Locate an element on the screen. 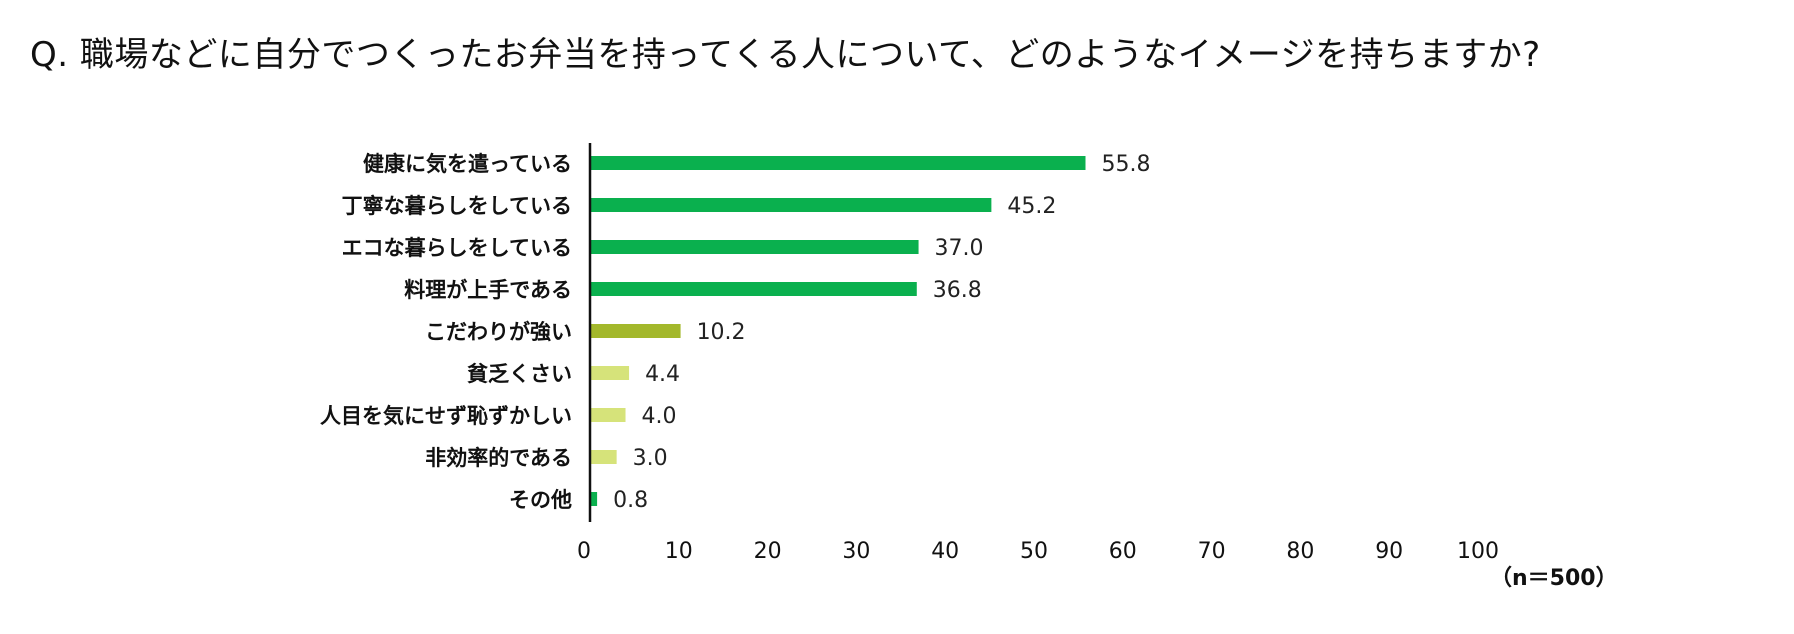  category-label: 丁寧な暮らしをしている is located at coordinates (457, 206).